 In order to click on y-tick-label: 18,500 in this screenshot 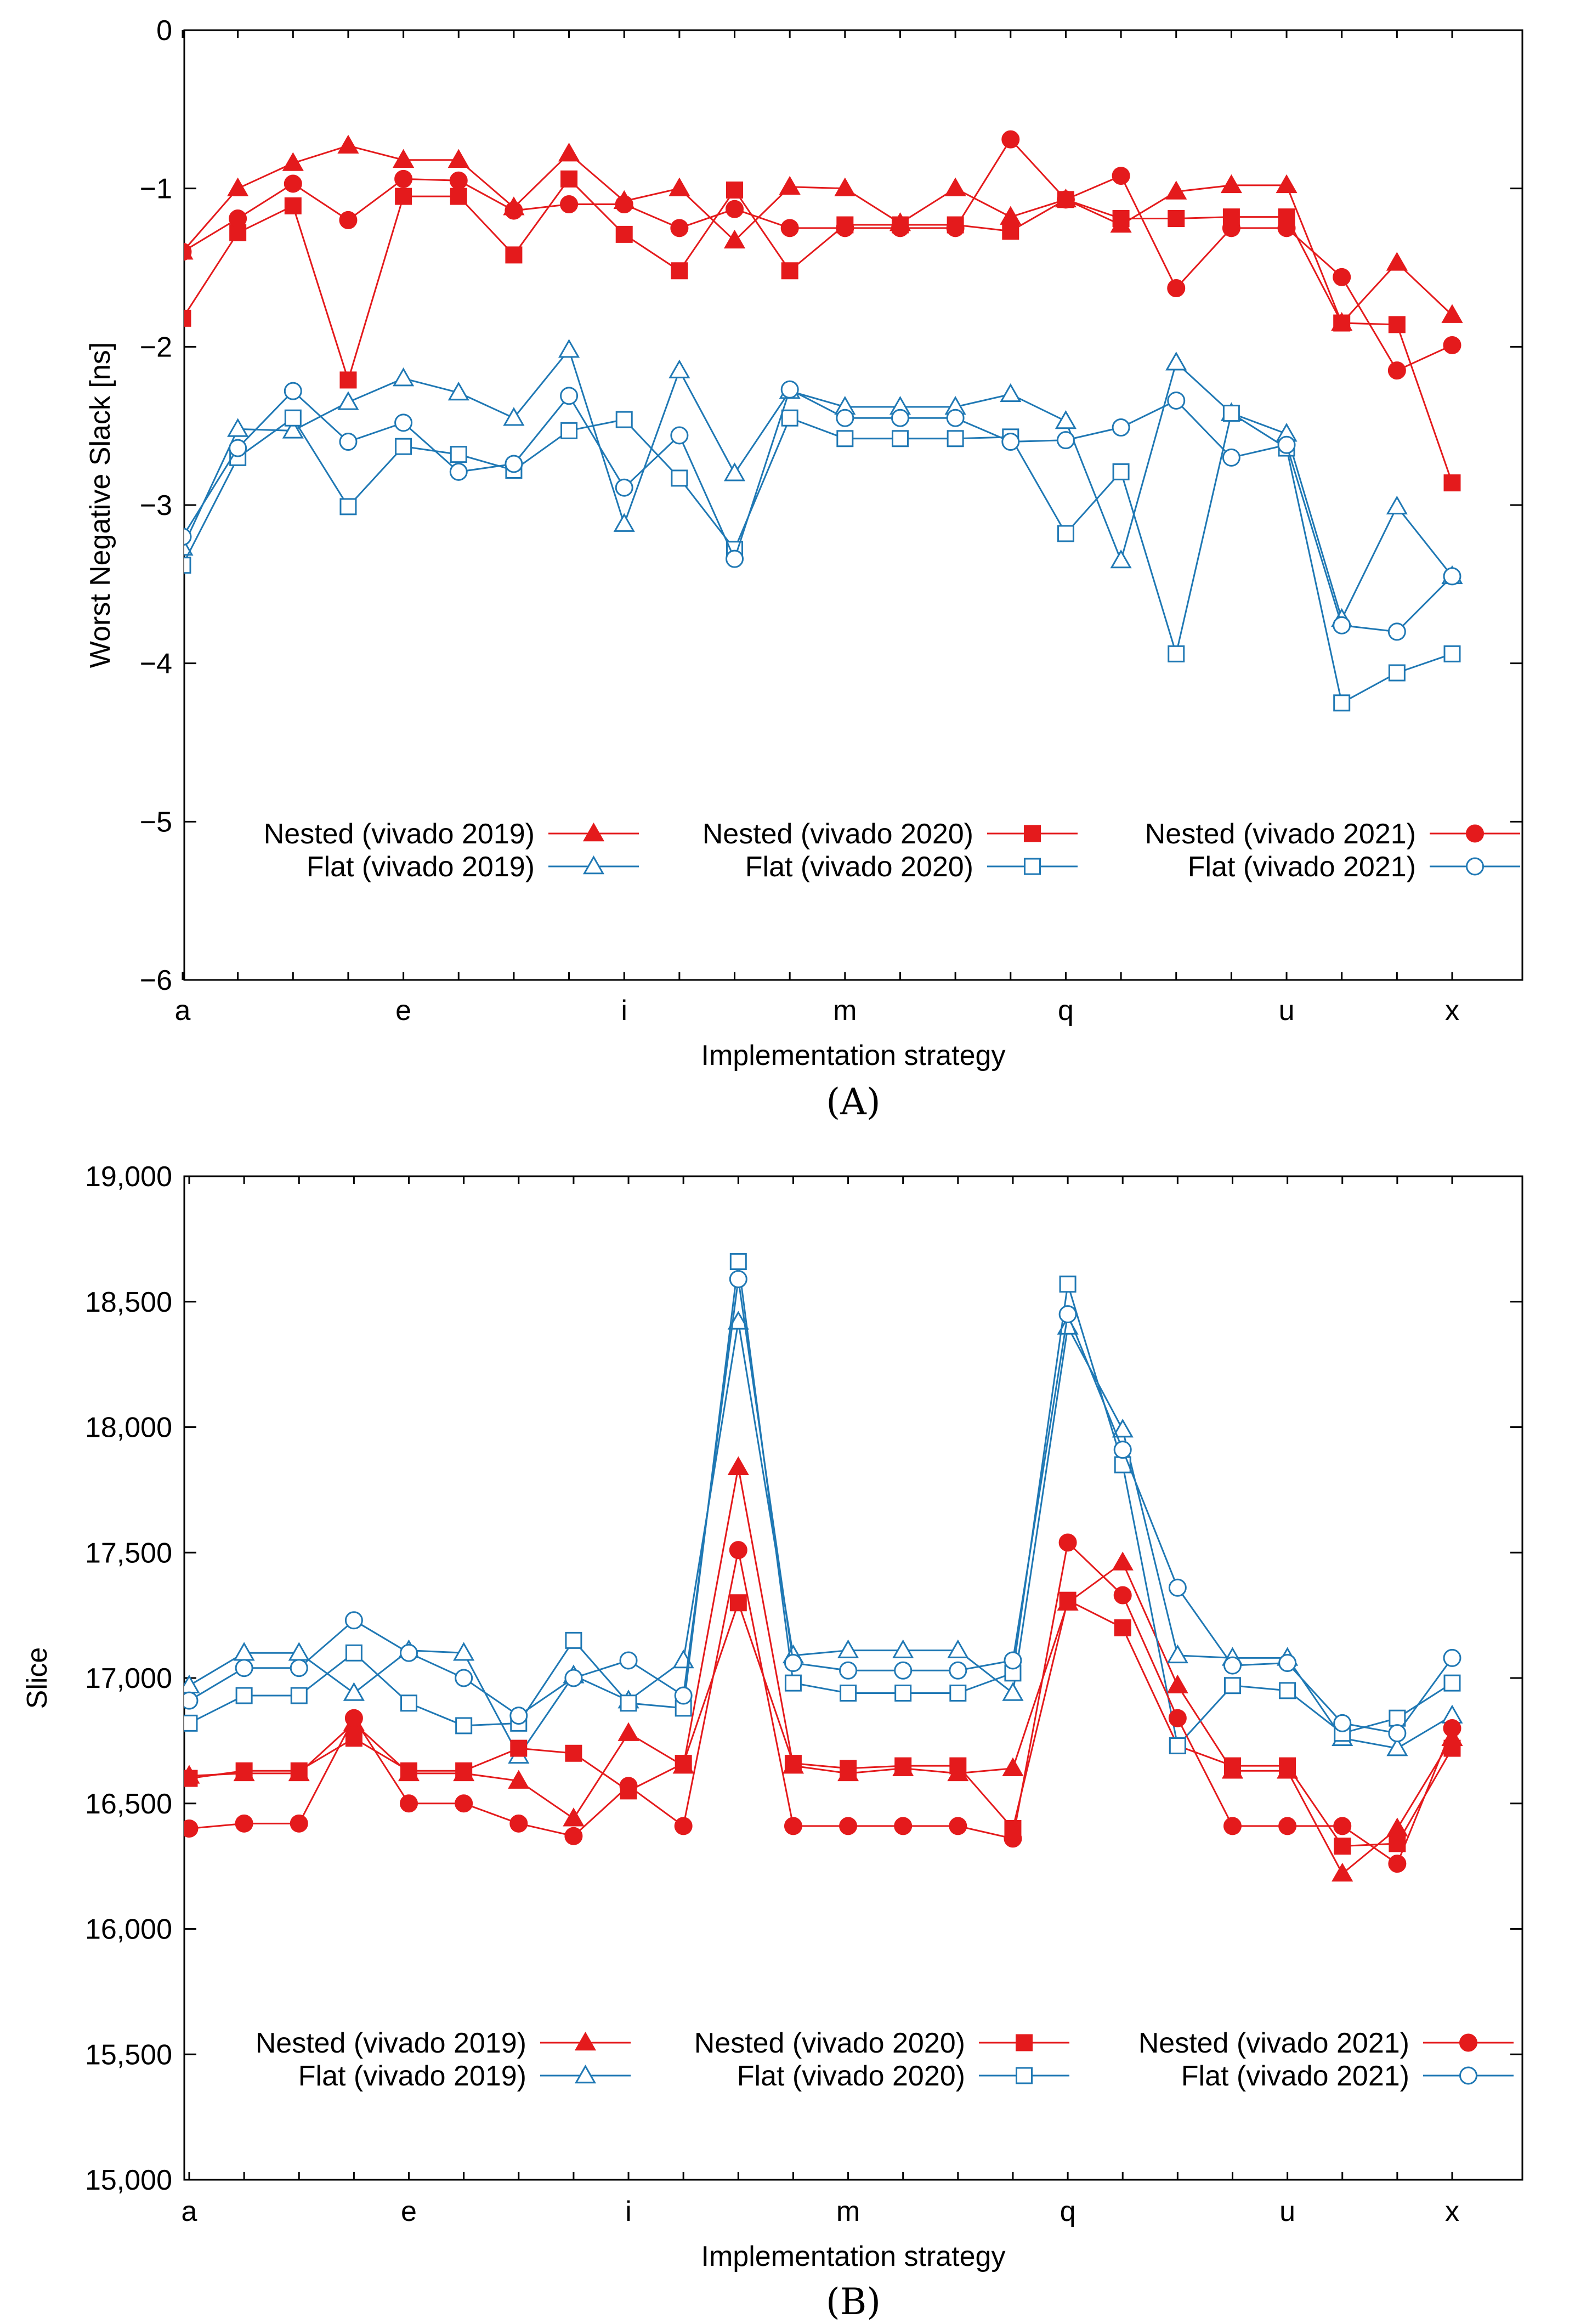, I will do `click(128, 1302)`.